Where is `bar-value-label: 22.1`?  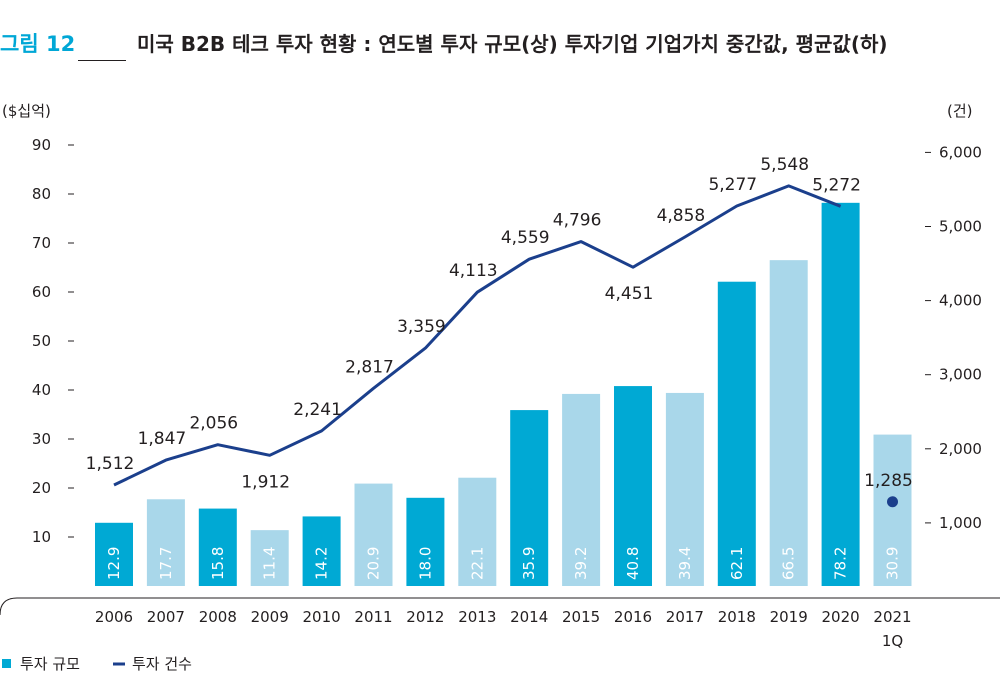
bar-value-label: 22.1 is located at coordinates (477, 563).